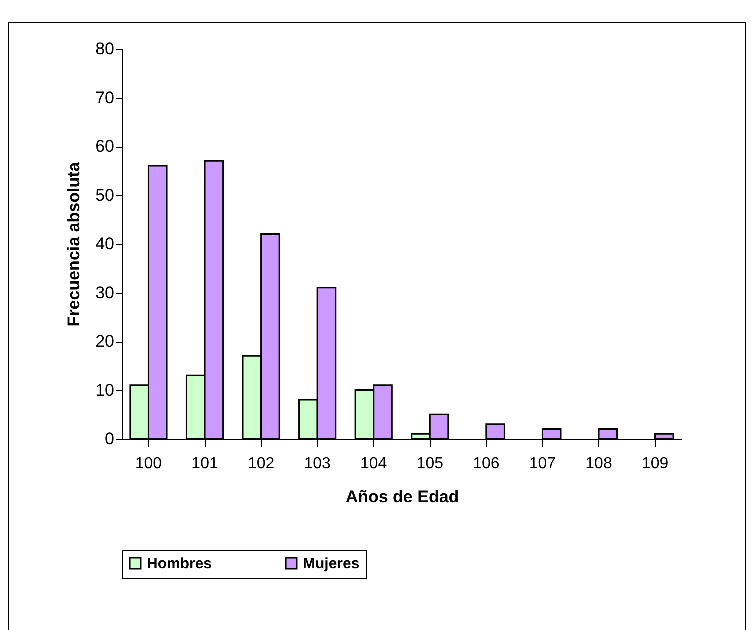 This screenshot has height=630, width=755. What do you see at coordinates (261, 464) in the screenshot?
I see `x-tick-label: 102` at bounding box center [261, 464].